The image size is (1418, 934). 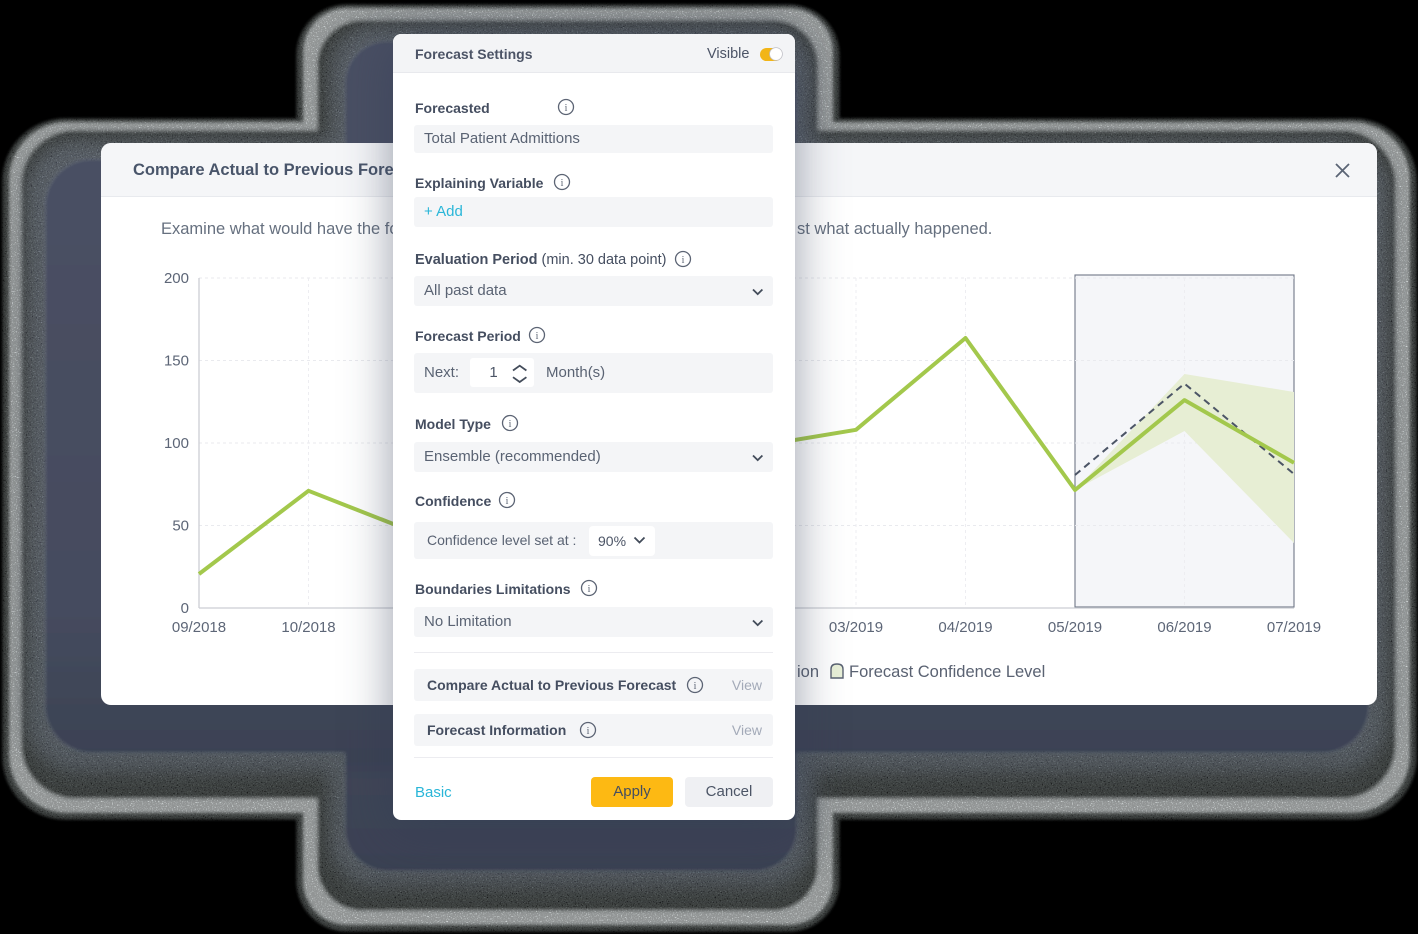 What do you see at coordinates (947, 672) in the screenshot?
I see `svg-text: Forecast Confidence Level` at bounding box center [947, 672].